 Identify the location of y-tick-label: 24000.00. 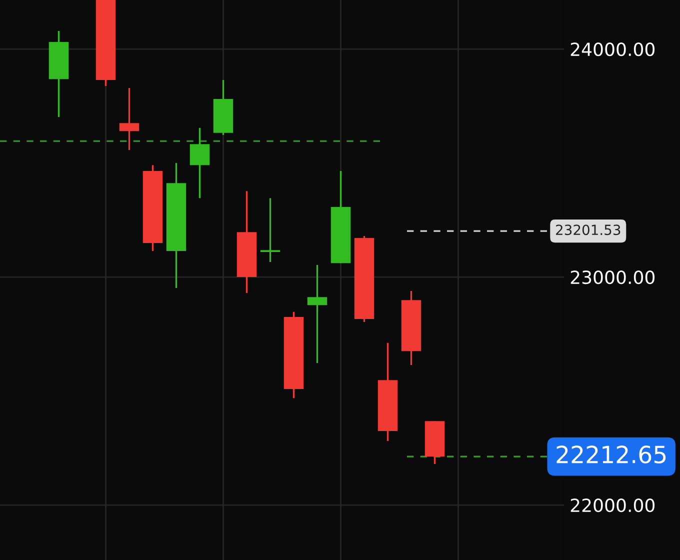
(612, 49).